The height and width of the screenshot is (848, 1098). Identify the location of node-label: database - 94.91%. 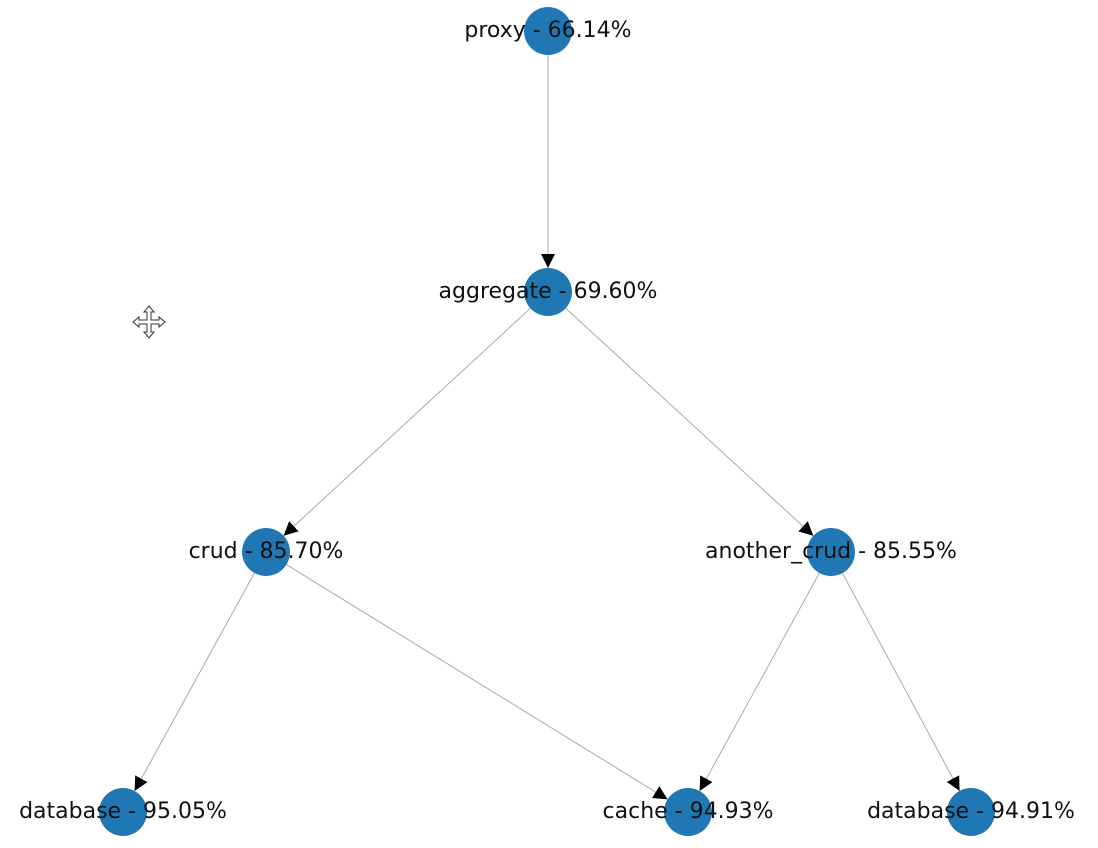
(971, 811).